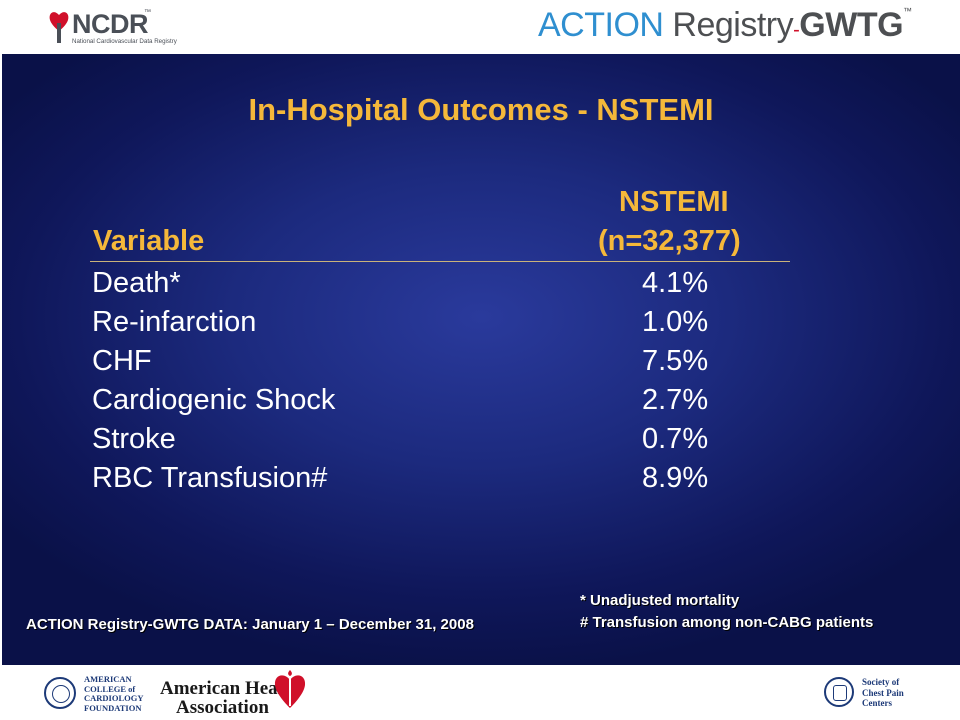  I want to click on scpc-logo-text: Society of Chest Pain Centers, so click(883, 693).